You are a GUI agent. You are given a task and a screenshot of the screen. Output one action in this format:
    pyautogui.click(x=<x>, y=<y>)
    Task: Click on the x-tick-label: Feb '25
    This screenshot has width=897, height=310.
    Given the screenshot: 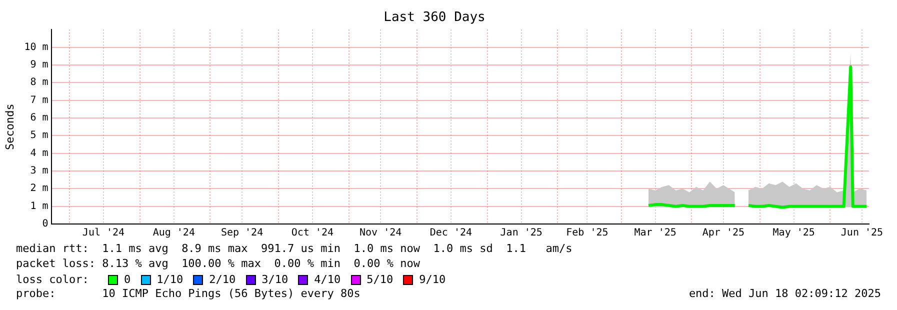 What is the action you would take?
    pyautogui.click(x=587, y=233)
    